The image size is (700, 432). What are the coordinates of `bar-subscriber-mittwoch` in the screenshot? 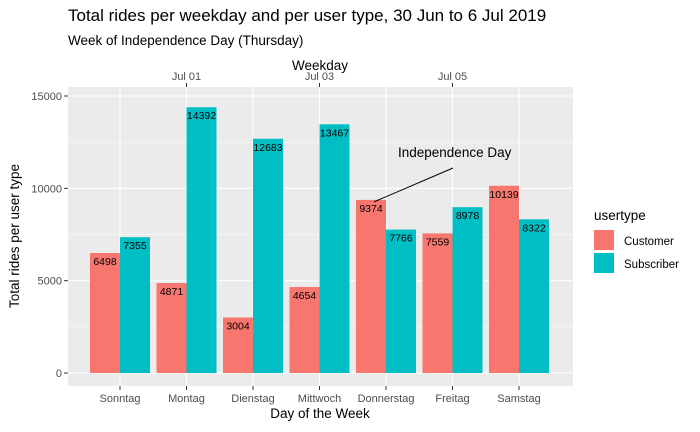 It's located at (334, 248).